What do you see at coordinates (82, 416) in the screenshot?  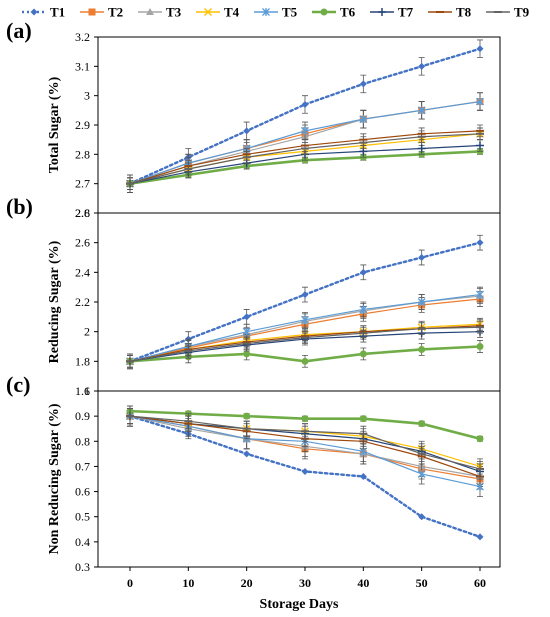 I see `y-tick-label: 0.9` at bounding box center [82, 416].